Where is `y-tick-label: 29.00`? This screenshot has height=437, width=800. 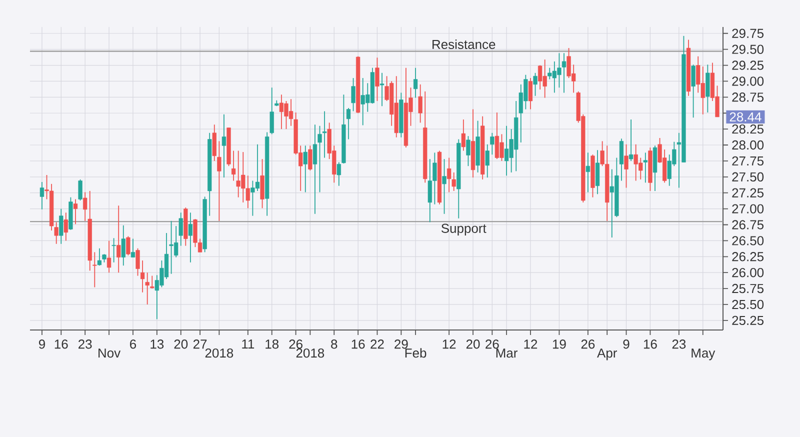 y-tick-label: 29.00 is located at coordinates (748, 81).